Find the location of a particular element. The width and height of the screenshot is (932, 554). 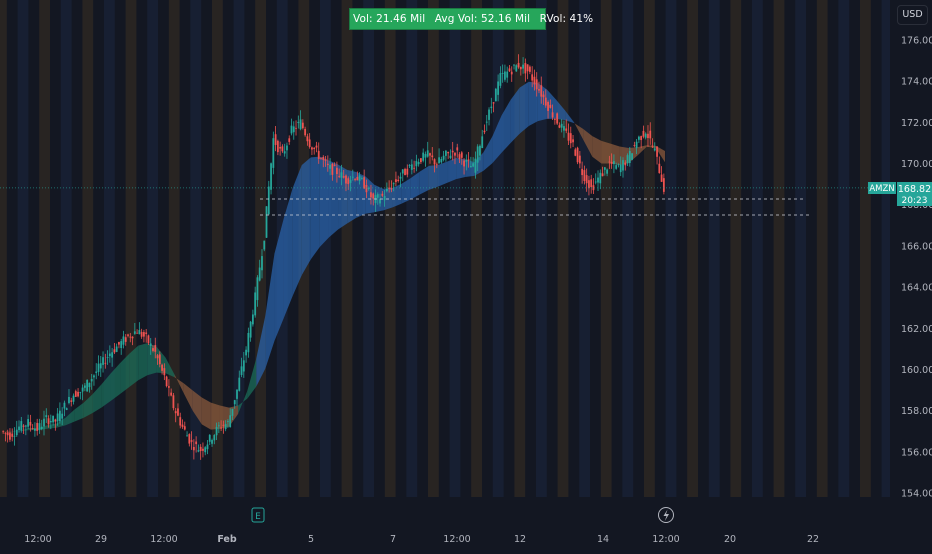

currency-button: USD is located at coordinates (912, 15).